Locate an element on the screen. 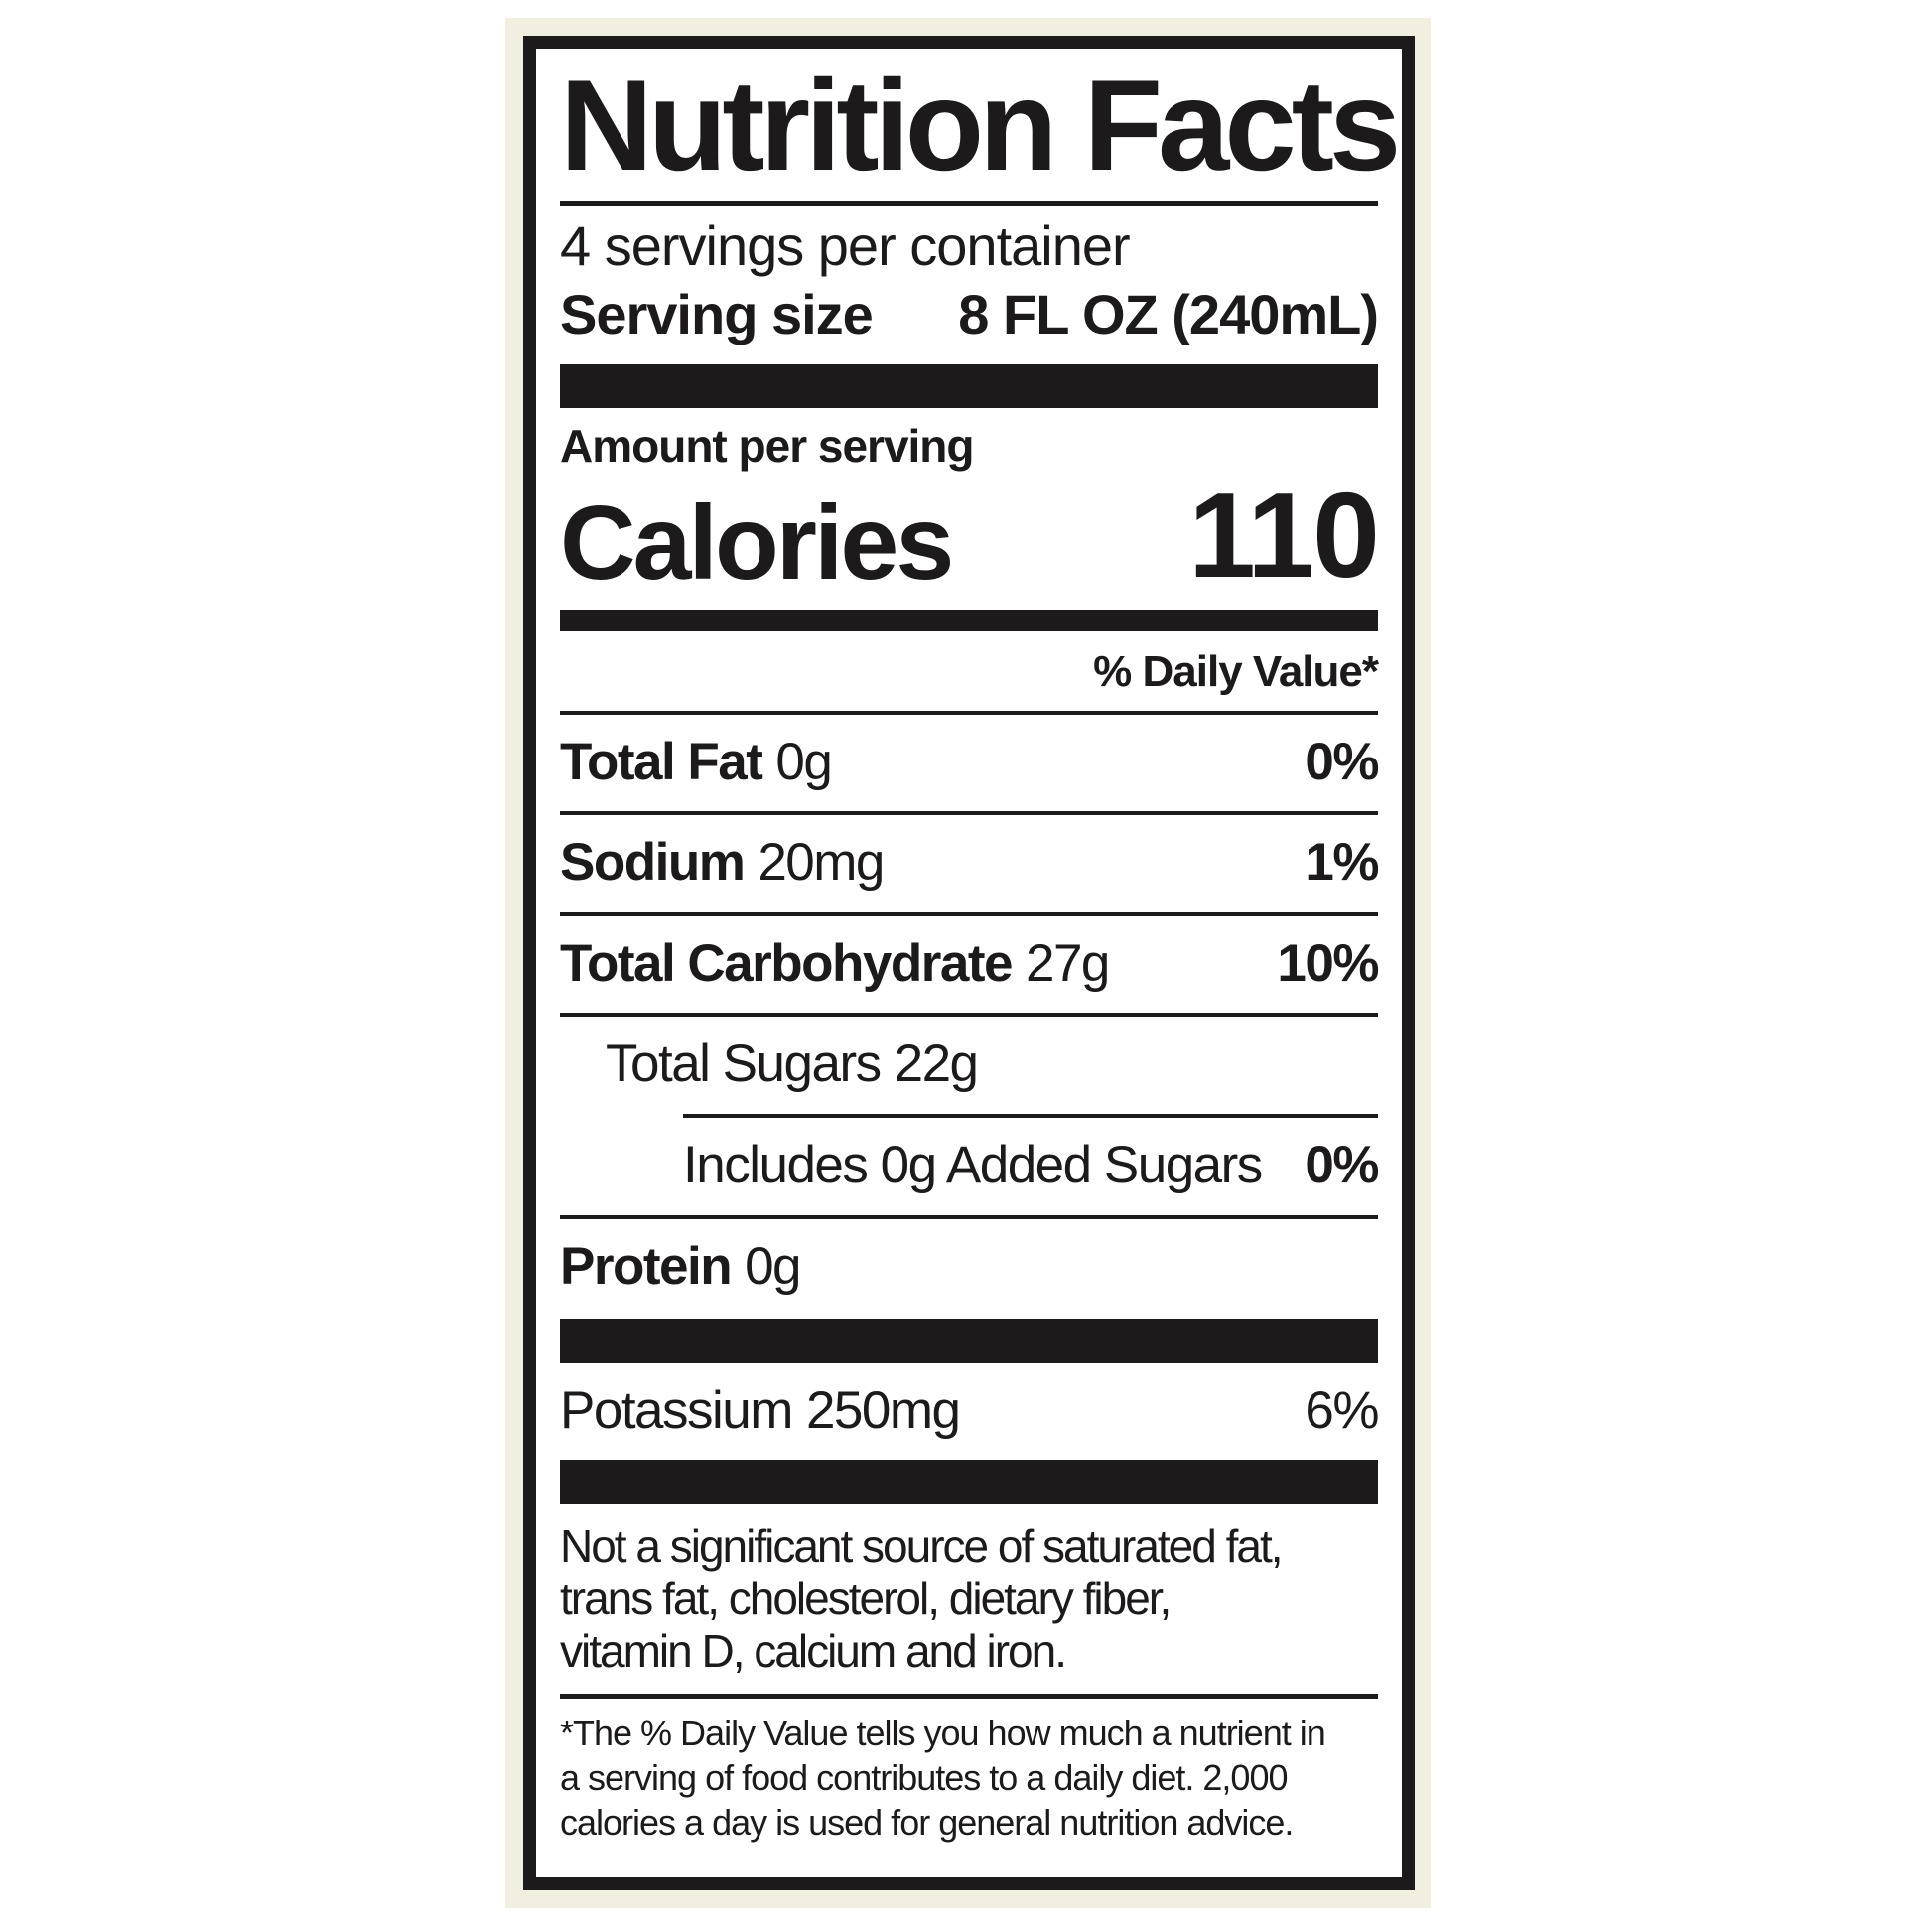  calories-row: Calories 110 is located at coordinates (970, 535).